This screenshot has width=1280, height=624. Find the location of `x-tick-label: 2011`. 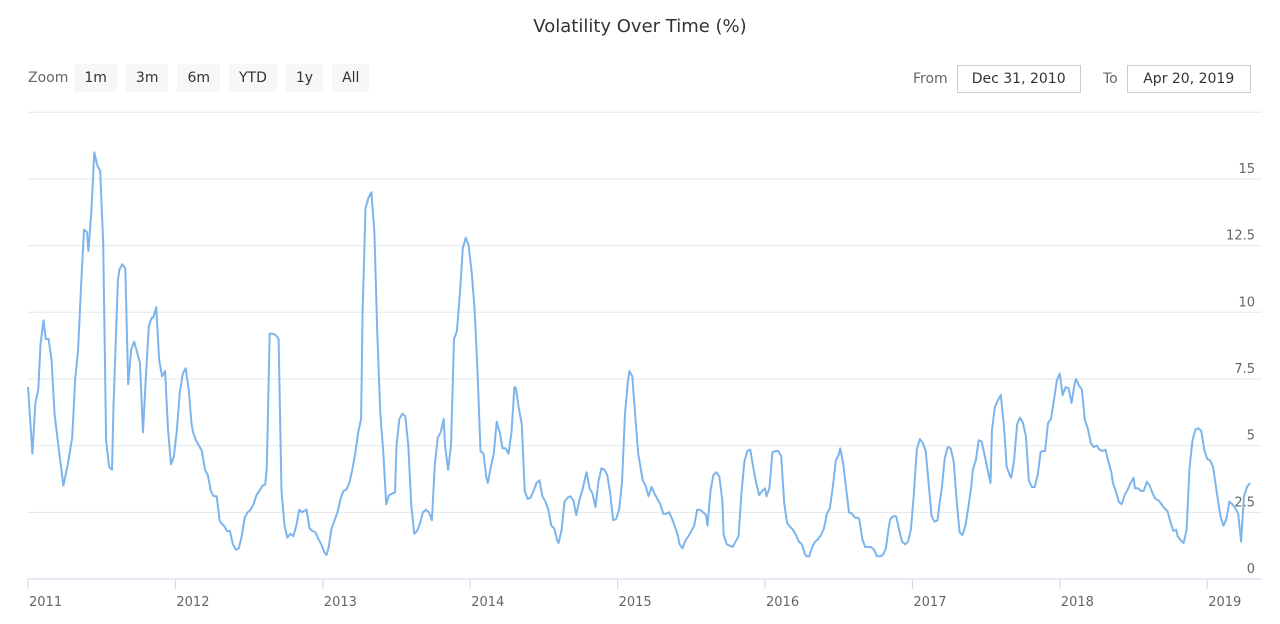

x-tick-label: 2011 is located at coordinates (45, 602).